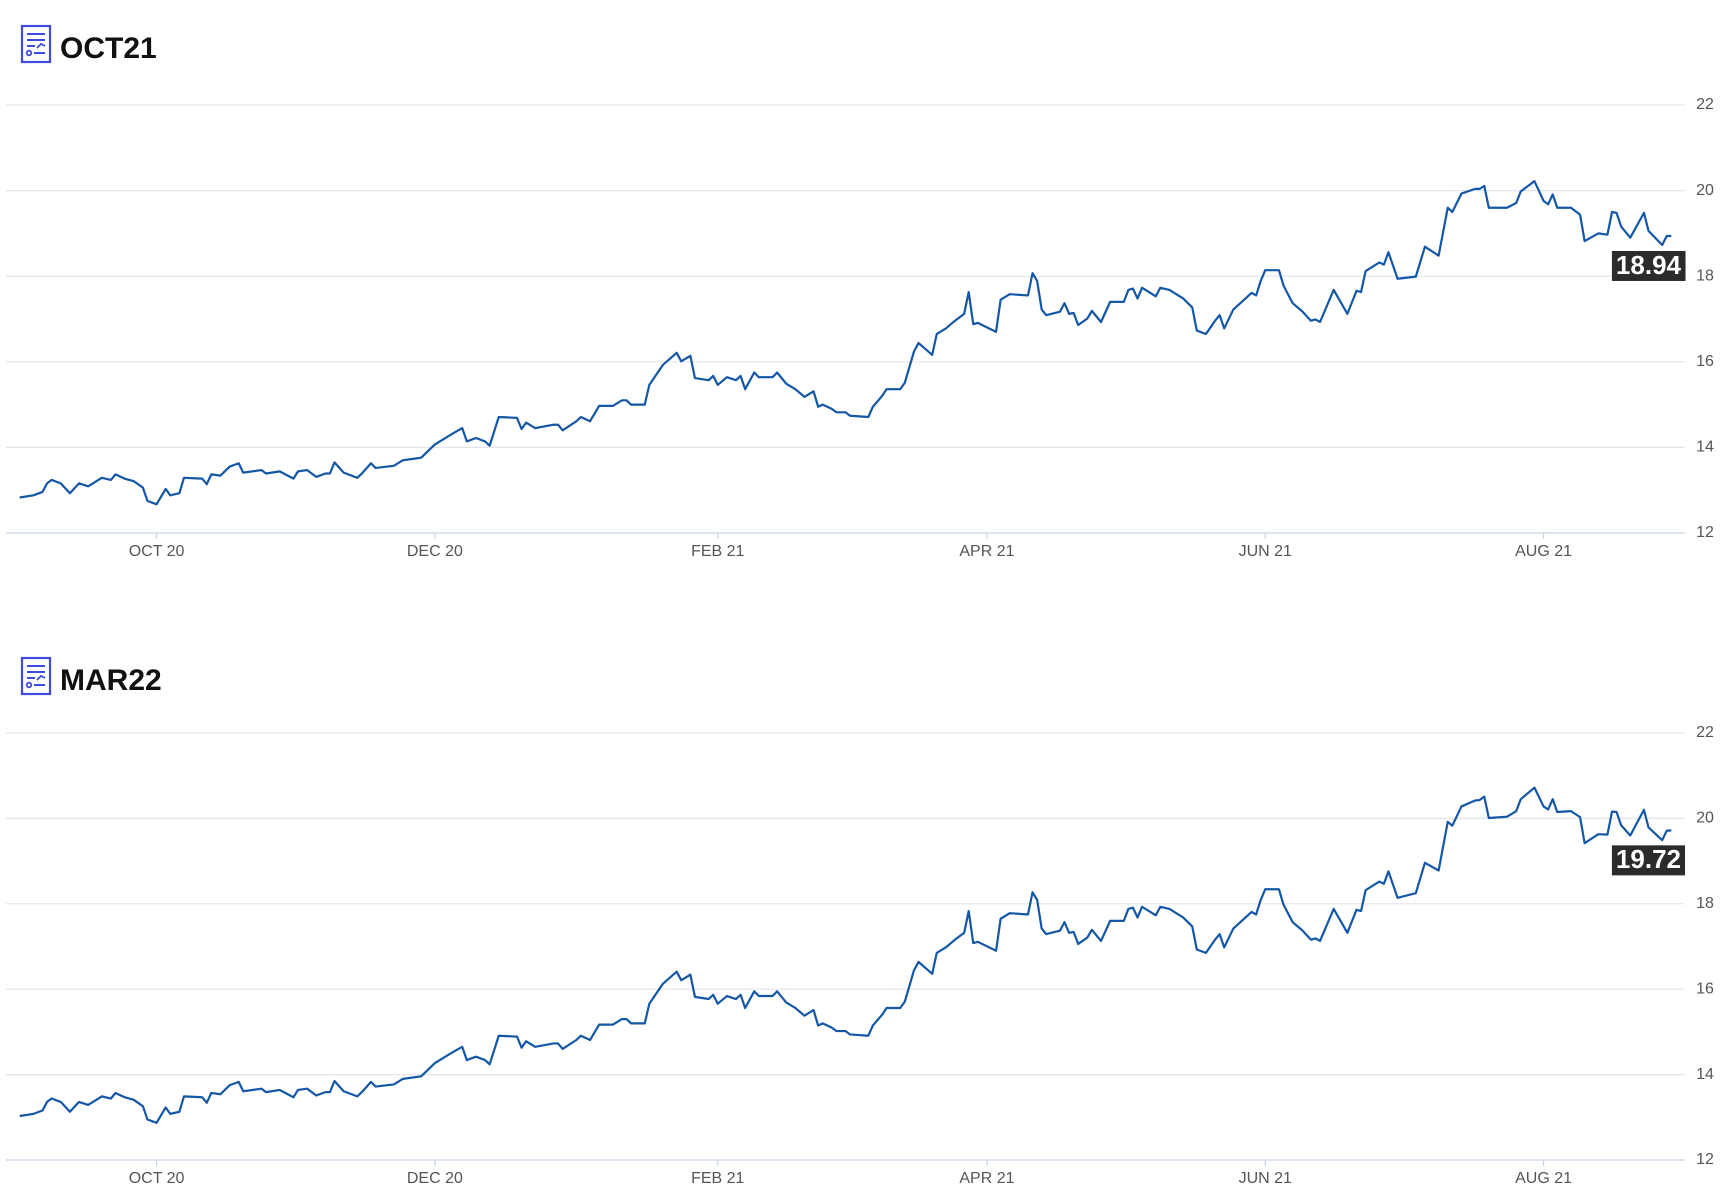 The height and width of the screenshot is (1200, 1724). I want to click on last-value-label: 19.72, so click(1648, 859).